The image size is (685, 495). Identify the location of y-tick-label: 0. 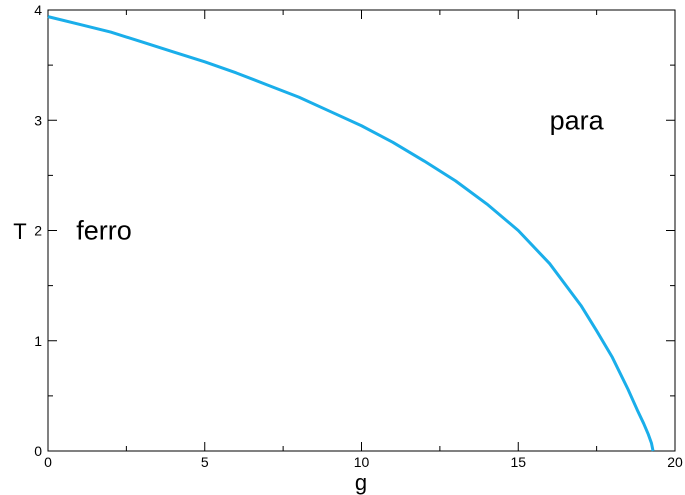
(38, 451).